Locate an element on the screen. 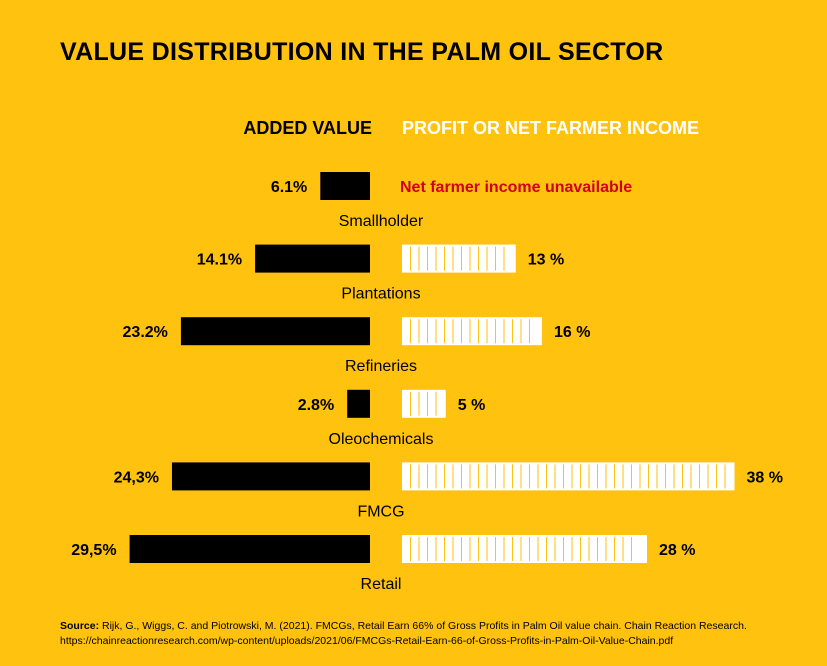  profit-bar-oleochemicals is located at coordinates (424, 403).